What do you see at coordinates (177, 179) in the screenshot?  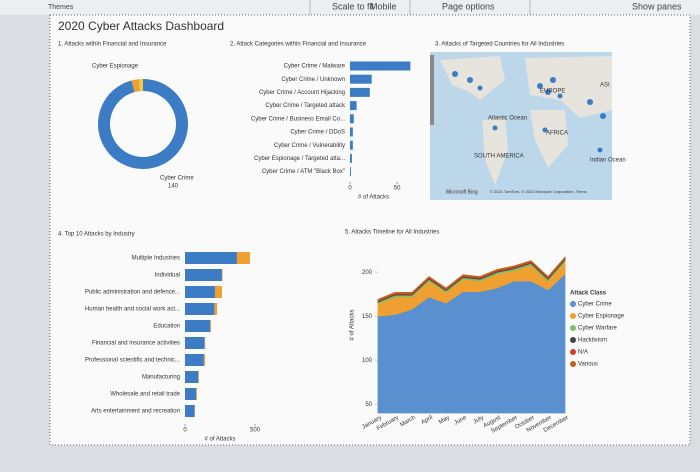 I see `slice-label: Cyber Crime` at bounding box center [177, 179].